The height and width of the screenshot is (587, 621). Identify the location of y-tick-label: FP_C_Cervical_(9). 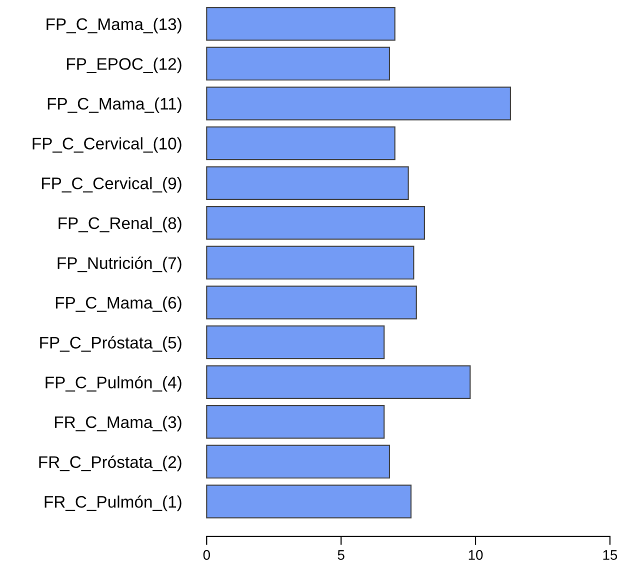
(112, 185).